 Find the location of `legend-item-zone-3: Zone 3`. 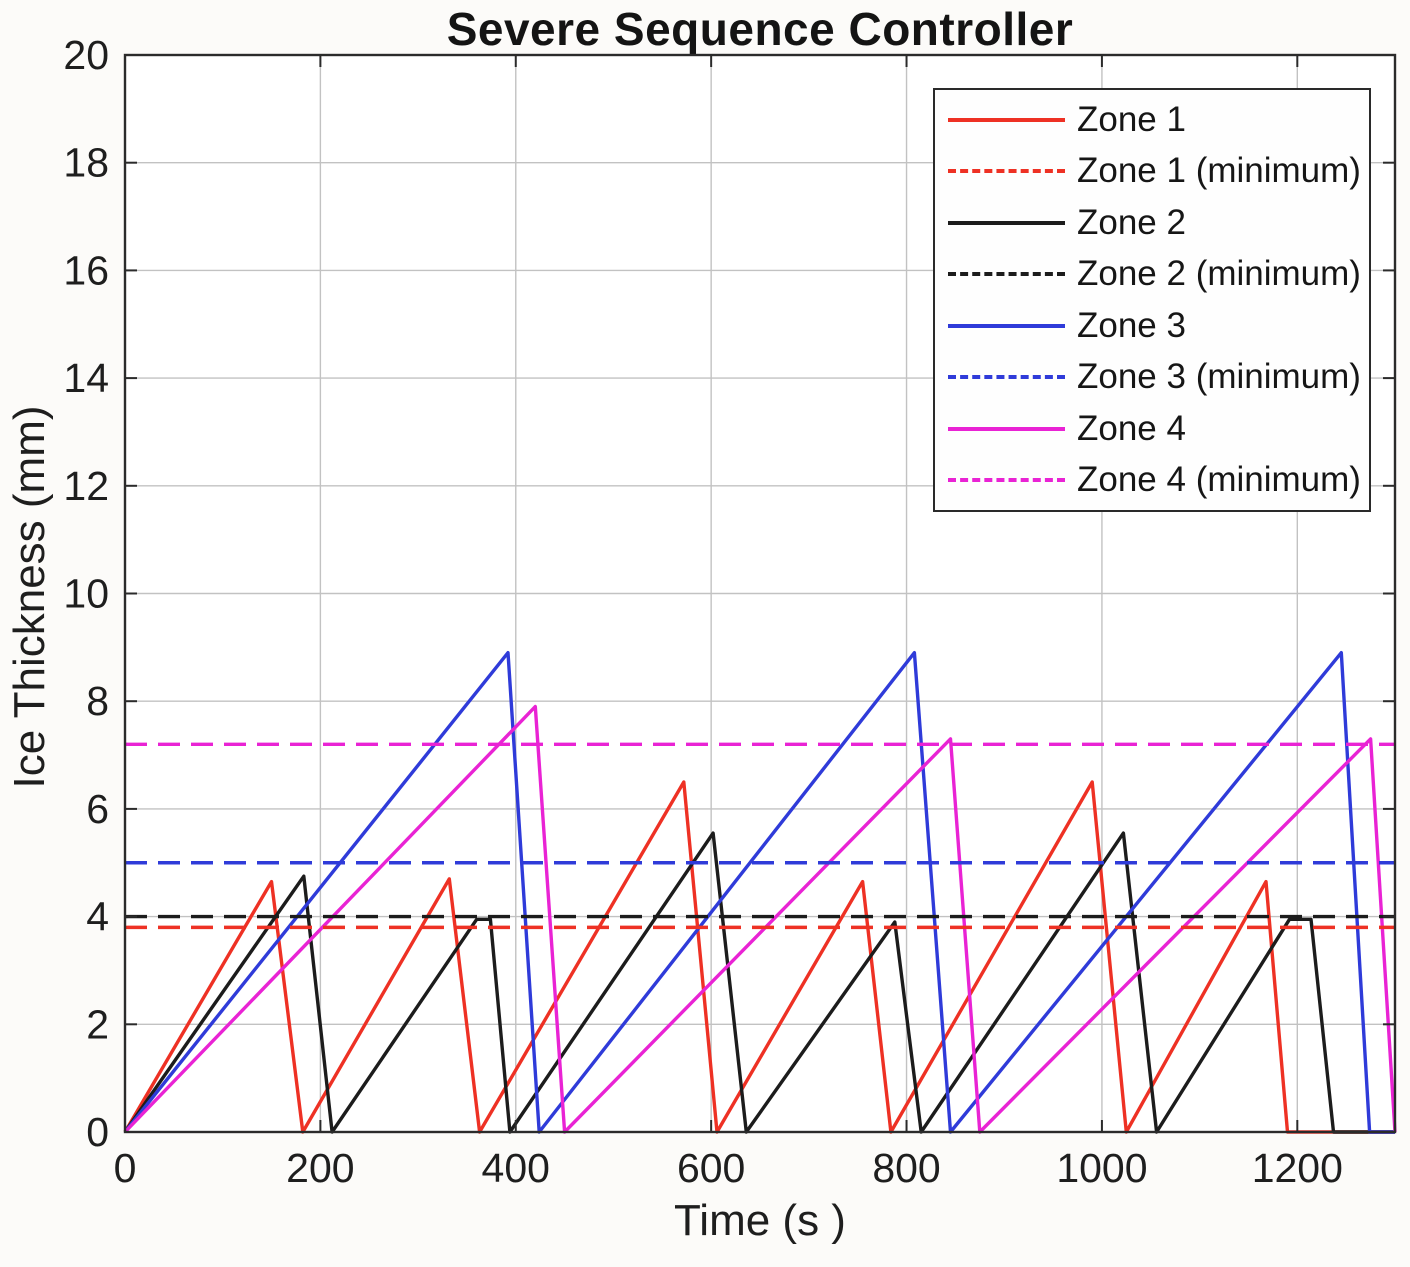

legend-item-zone-3: Zone 3 is located at coordinates (1152, 325).